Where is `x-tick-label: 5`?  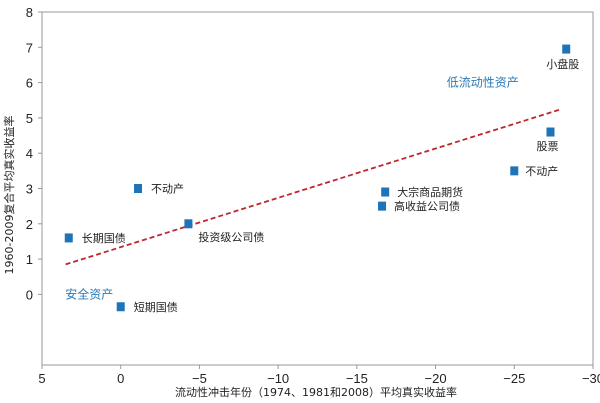 x-tick-label: 5 is located at coordinates (41, 378).